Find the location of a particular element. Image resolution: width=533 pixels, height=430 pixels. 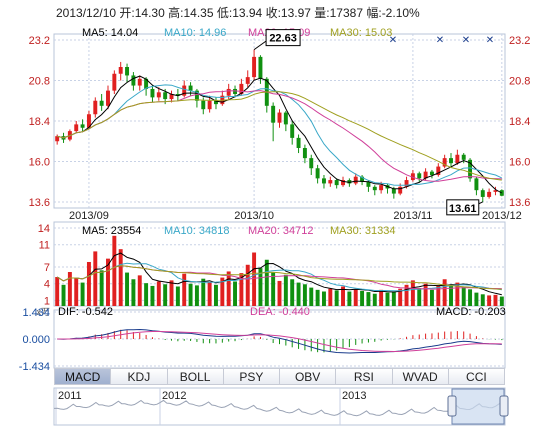

volume-legend-ma5: MA5: 23554 is located at coordinates (111, 231).